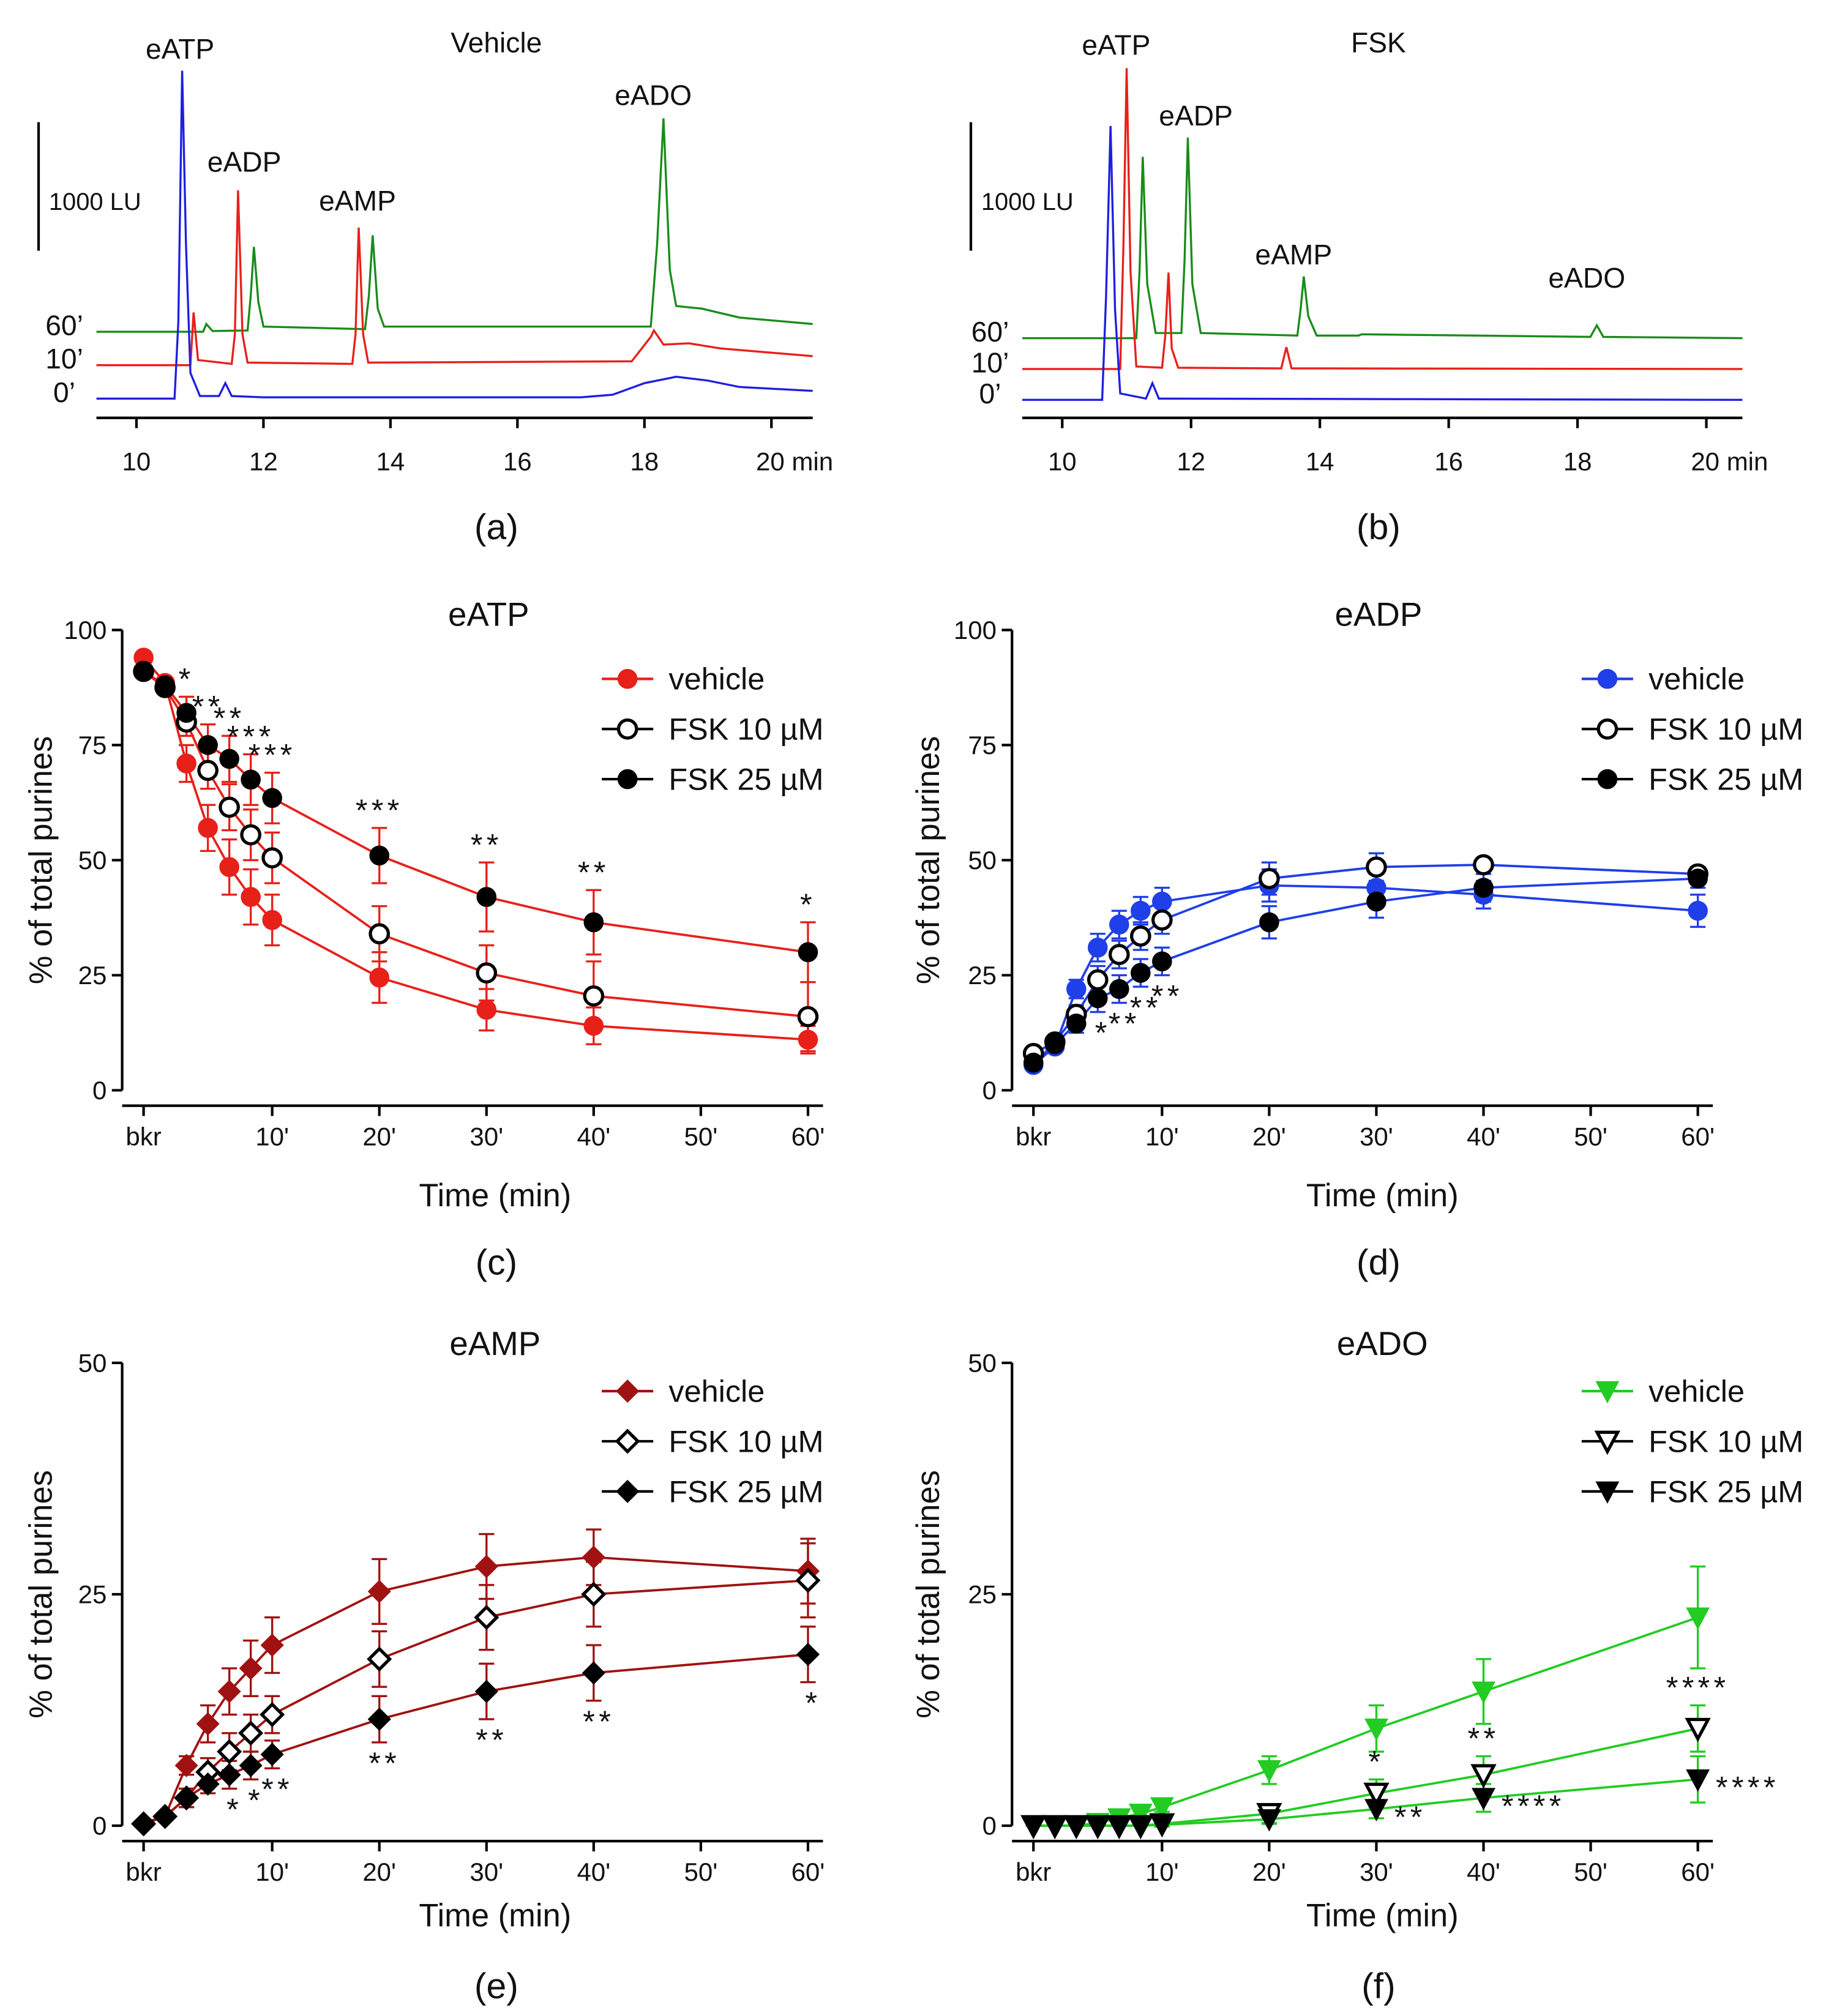 The height and width of the screenshot is (2016, 1826). What do you see at coordinates (64, 359) in the screenshot?
I see `trace-label: 10’` at bounding box center [64, 359].